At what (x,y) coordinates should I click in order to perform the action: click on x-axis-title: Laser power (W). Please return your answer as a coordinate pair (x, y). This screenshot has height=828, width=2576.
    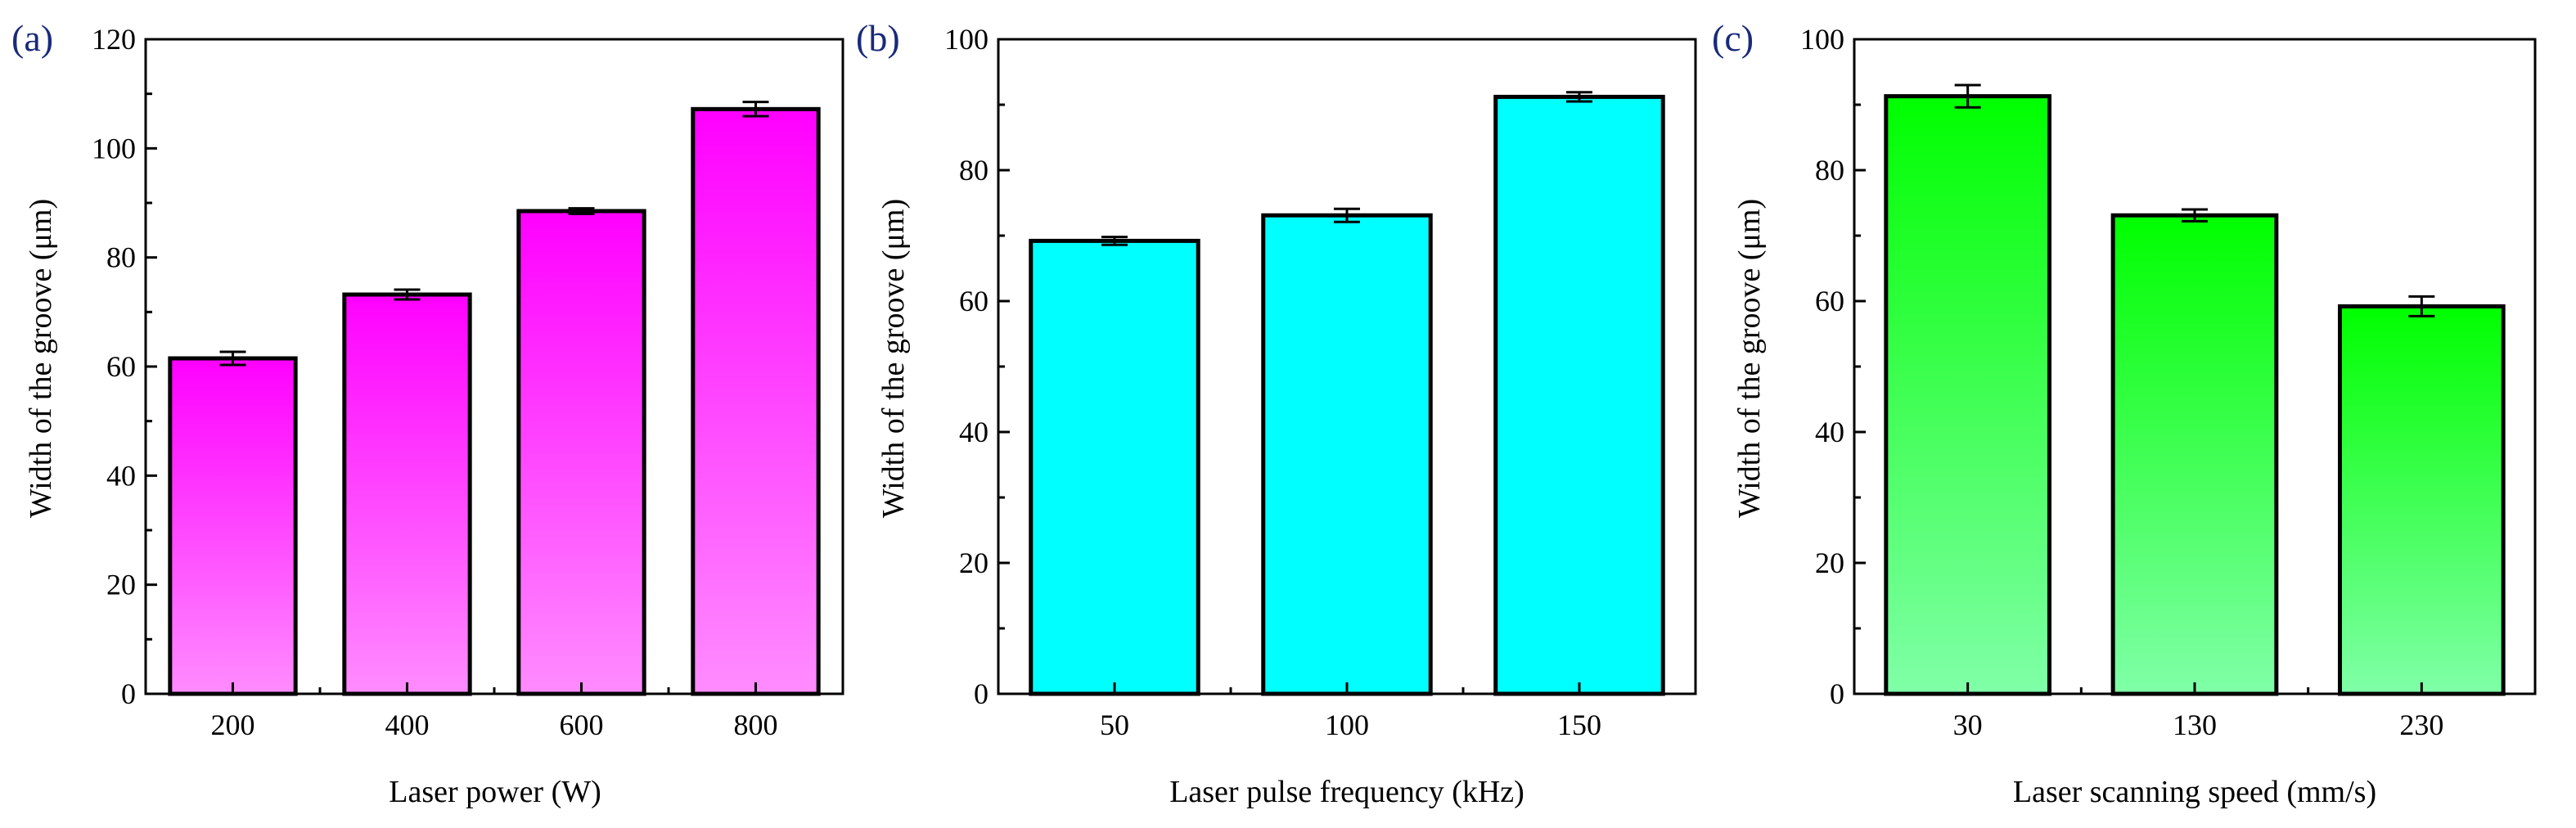
    Looking at the image, I should click on (495, 792).